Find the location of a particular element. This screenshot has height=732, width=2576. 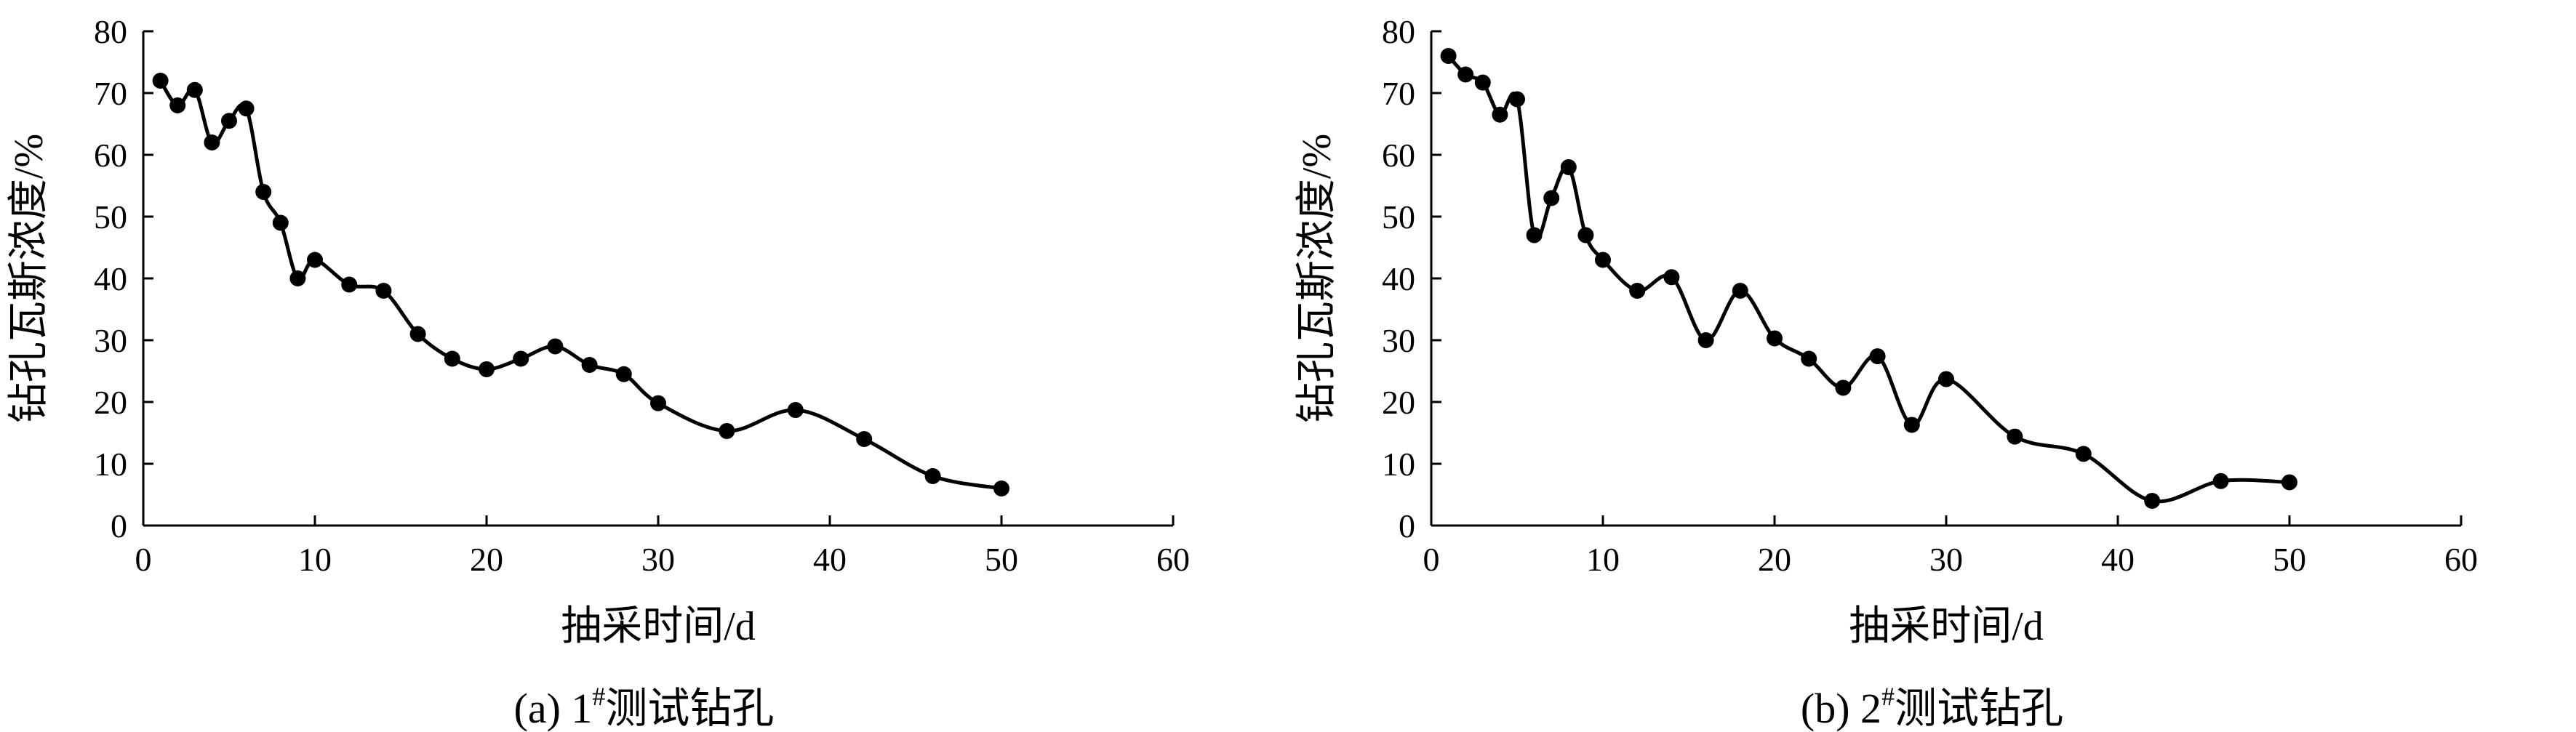

chart-a-x-tick-label: 10 is located at coordinates (315, 559).